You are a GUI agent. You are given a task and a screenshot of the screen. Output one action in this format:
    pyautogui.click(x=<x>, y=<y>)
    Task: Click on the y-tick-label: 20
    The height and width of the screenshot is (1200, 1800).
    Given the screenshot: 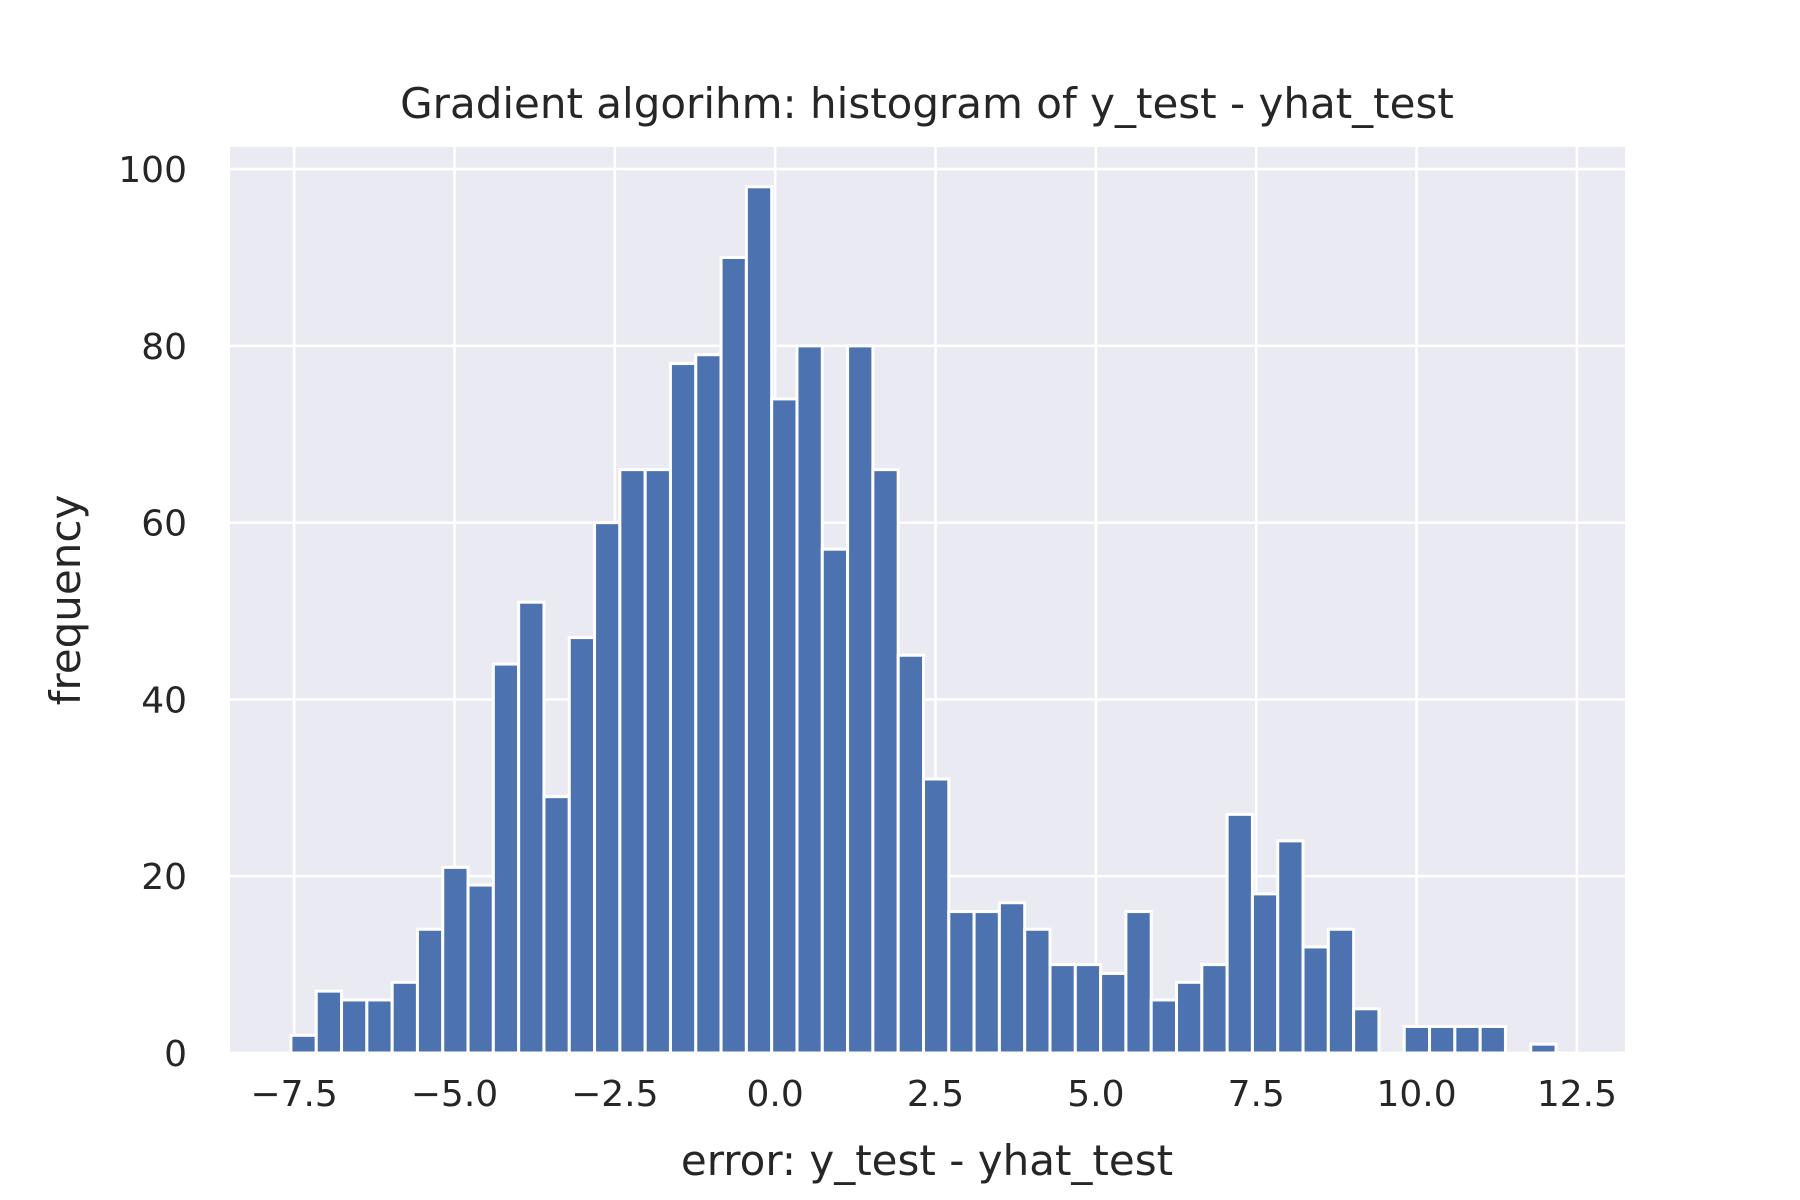 What is the action you would take?
    pyautogui.click(x=164, y=877)
    